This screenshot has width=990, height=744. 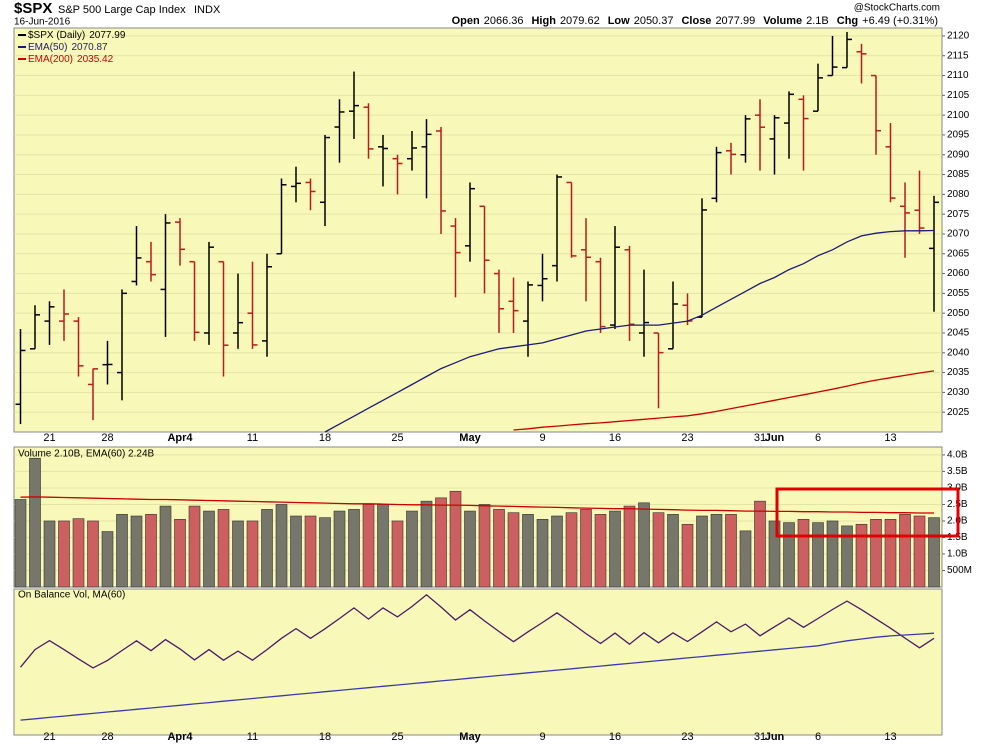 I want to click on x-tick-label: 6, so click(x=818, y=438).